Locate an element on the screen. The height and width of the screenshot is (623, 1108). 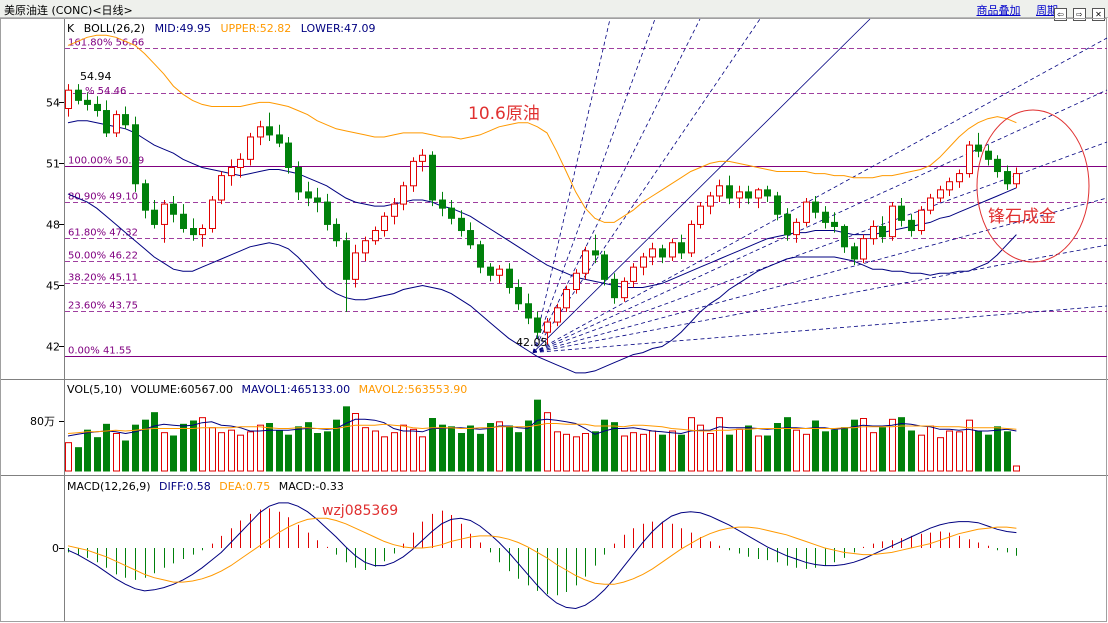
fib-label: 50.00% 46.22 is located at coordinates (103, 256).